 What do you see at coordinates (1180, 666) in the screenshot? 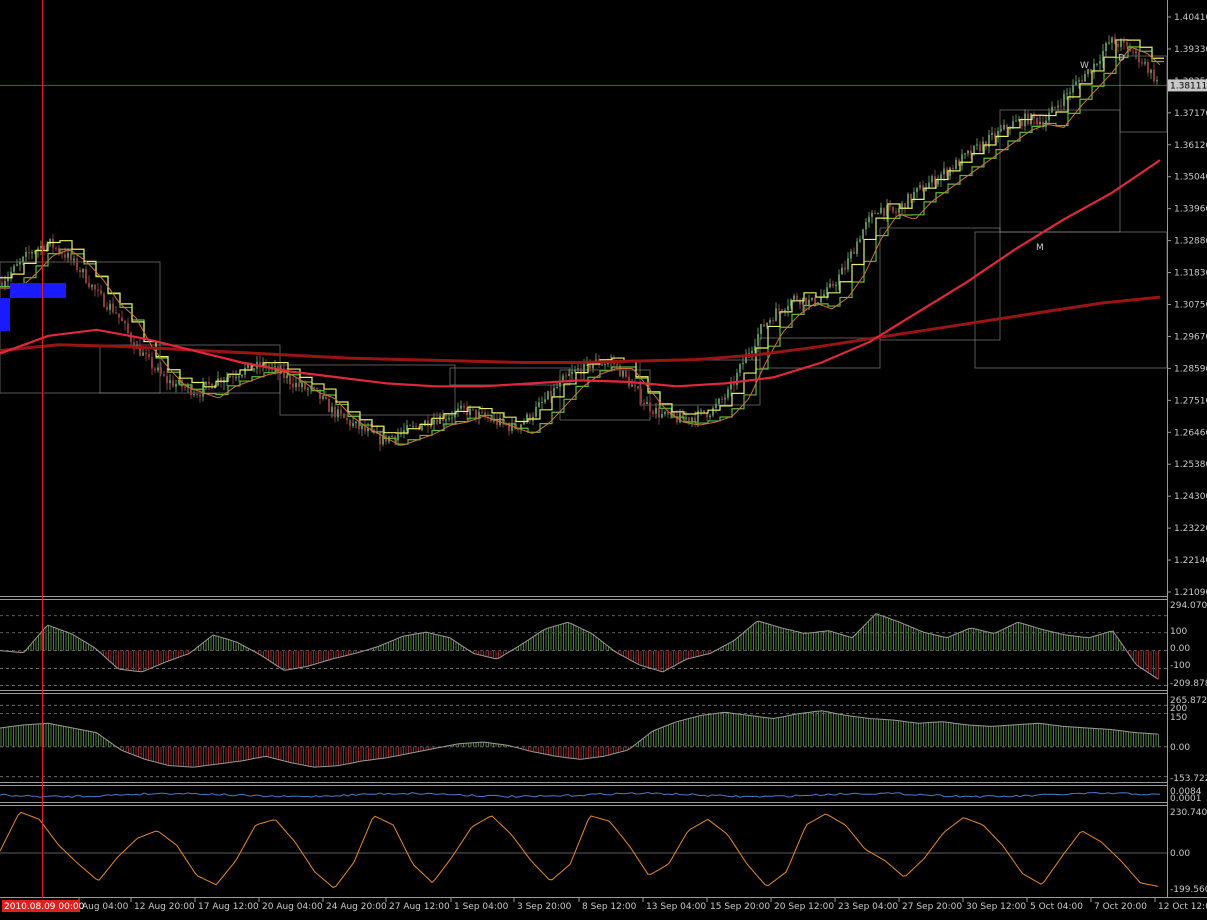
I see `indicator-tick-label: -100` at bounding box center [1180, 666].